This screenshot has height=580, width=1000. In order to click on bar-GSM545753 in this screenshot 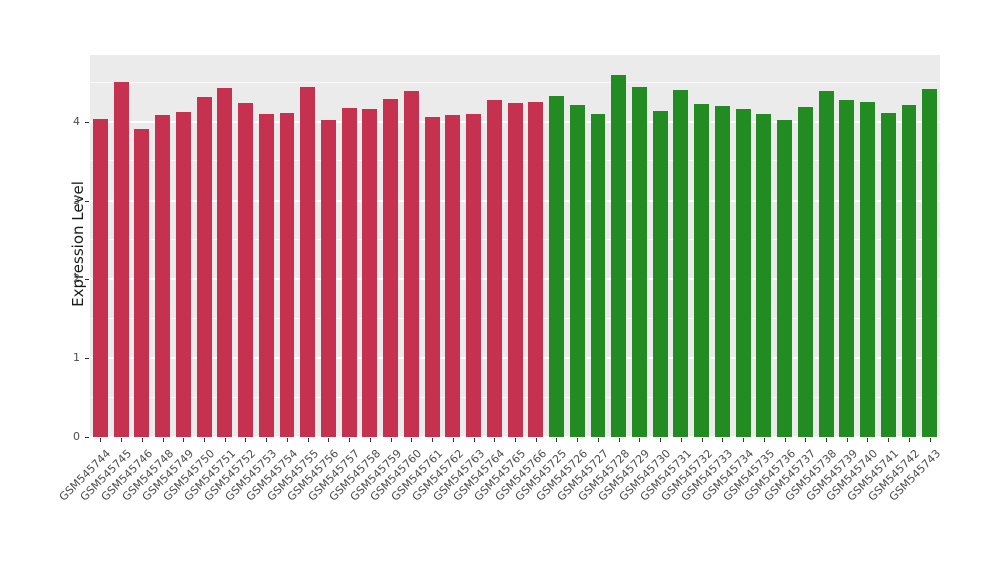, I will do `click(266, 275)`.